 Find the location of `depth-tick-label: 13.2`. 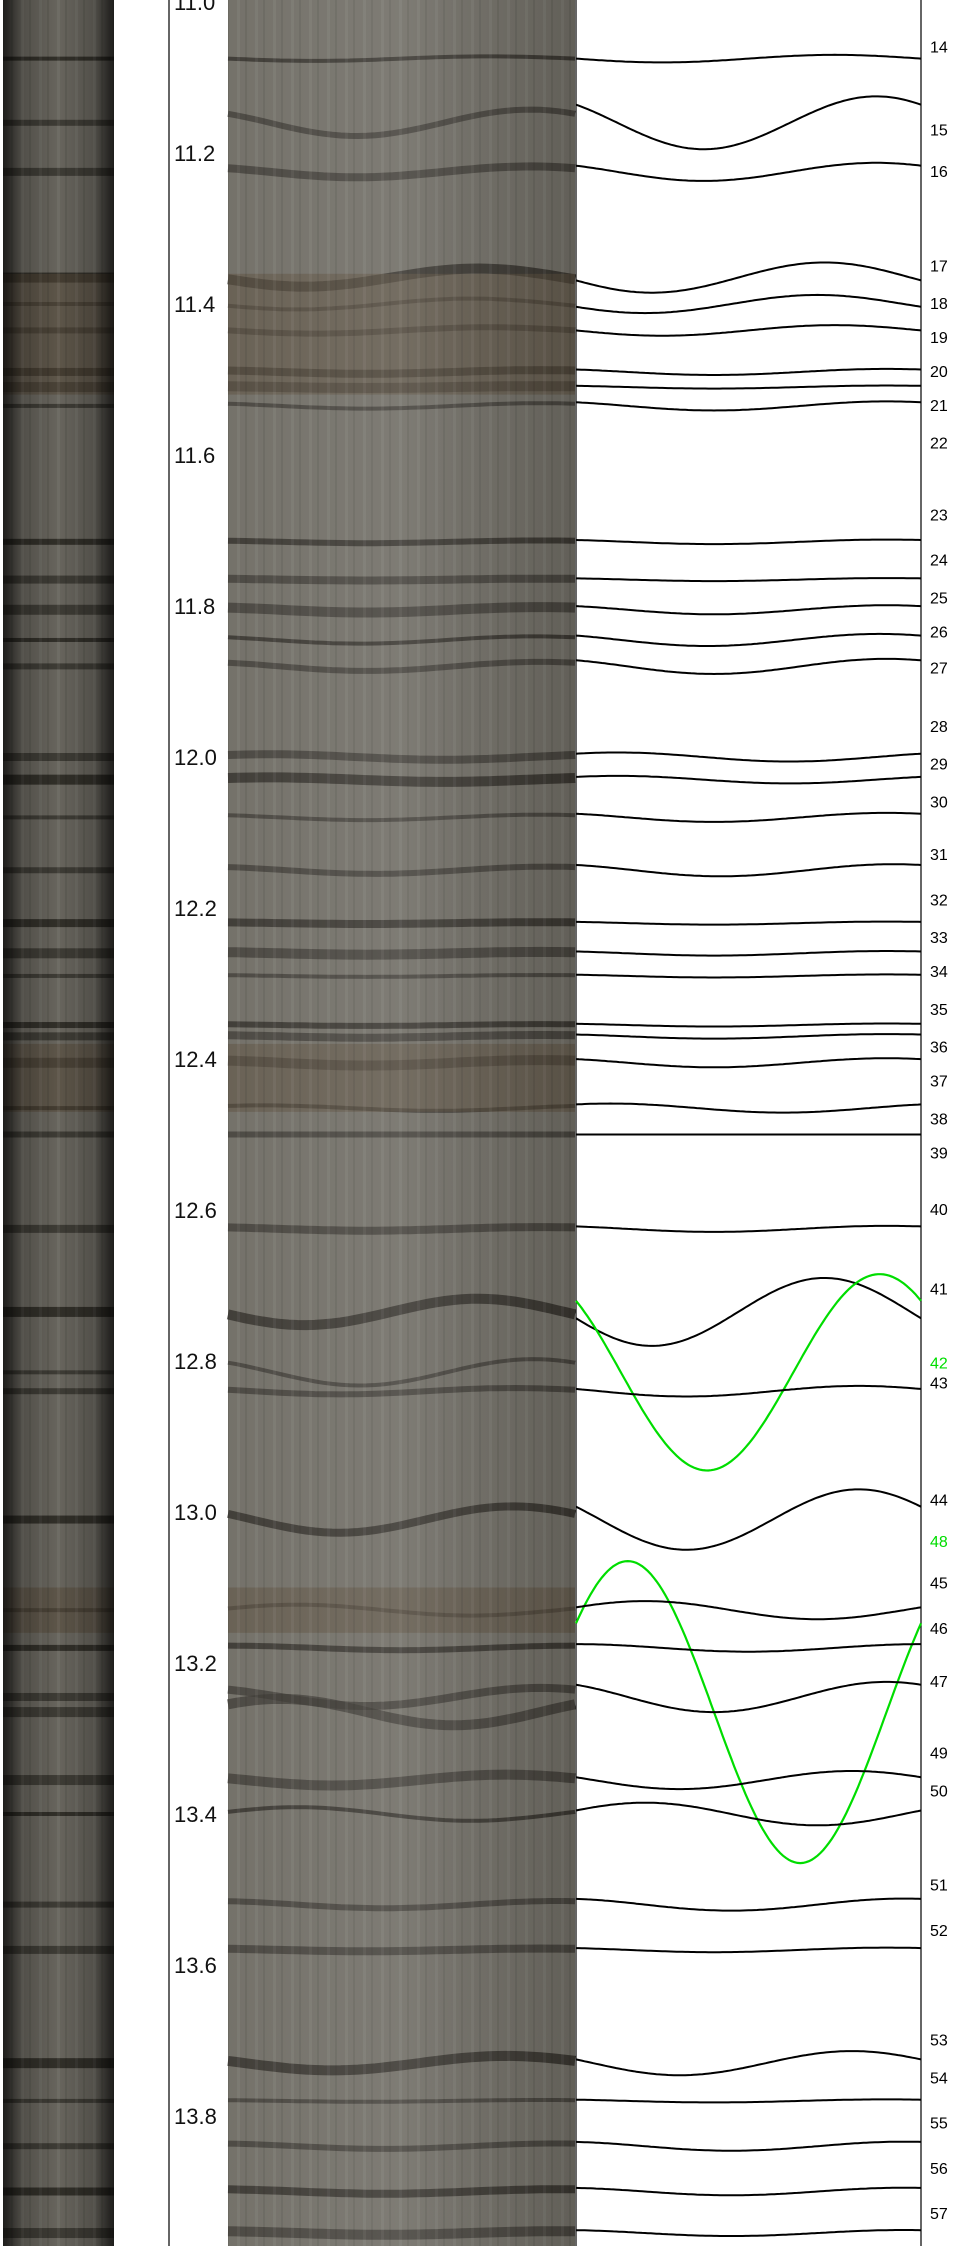

depth-tick-label: 13.2 is located at coordinates (195, 1663).